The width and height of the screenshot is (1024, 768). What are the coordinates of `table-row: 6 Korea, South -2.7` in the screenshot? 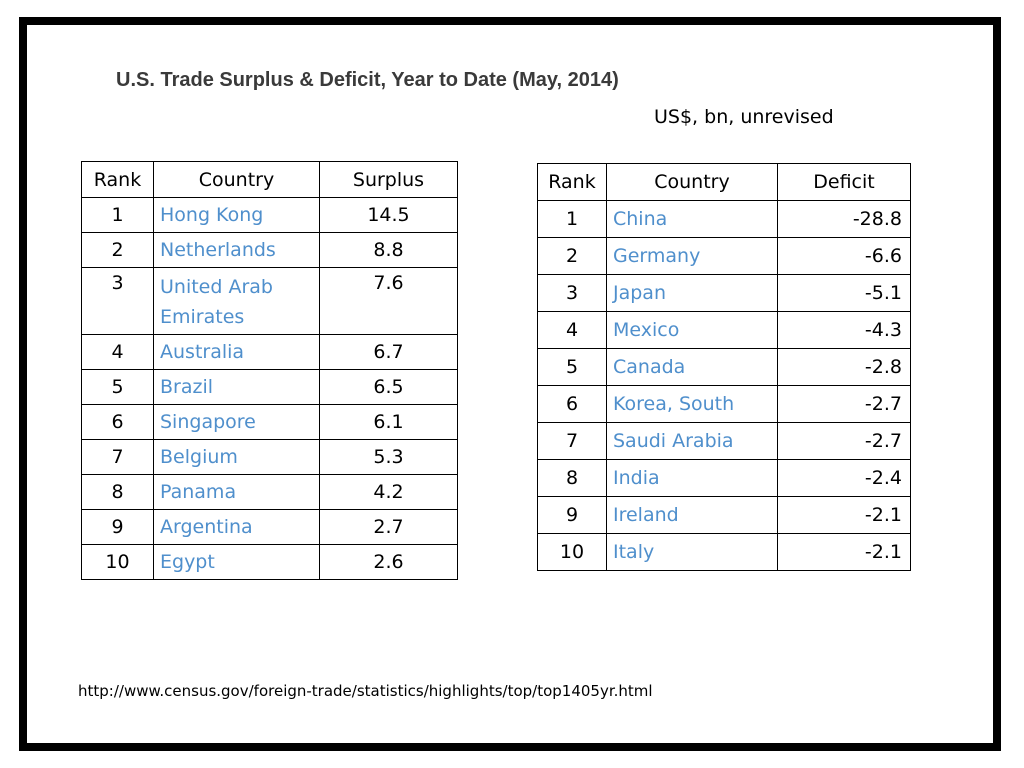 It's located at (724, 404).